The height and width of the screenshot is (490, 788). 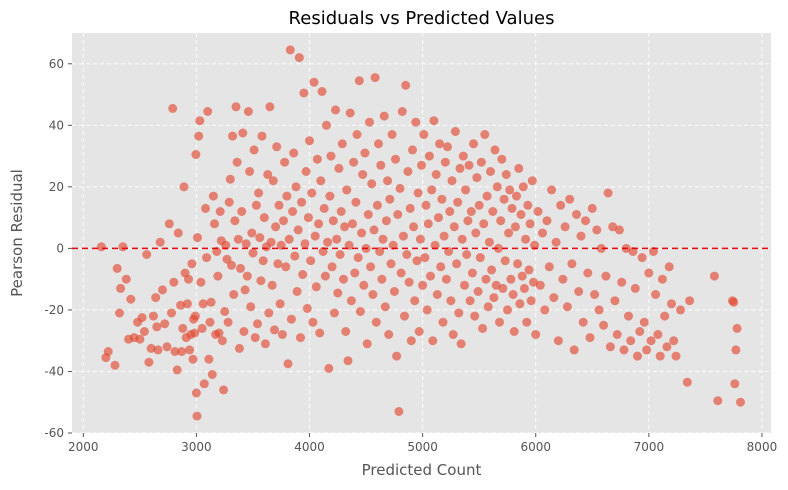 I want to click on x-tick-label: 4000, so click(x=309, y=447).